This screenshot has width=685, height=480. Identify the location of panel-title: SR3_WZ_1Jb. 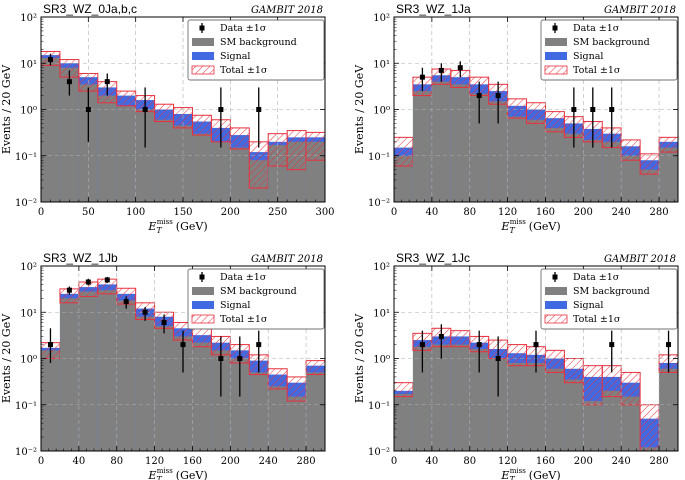
(80, 258).